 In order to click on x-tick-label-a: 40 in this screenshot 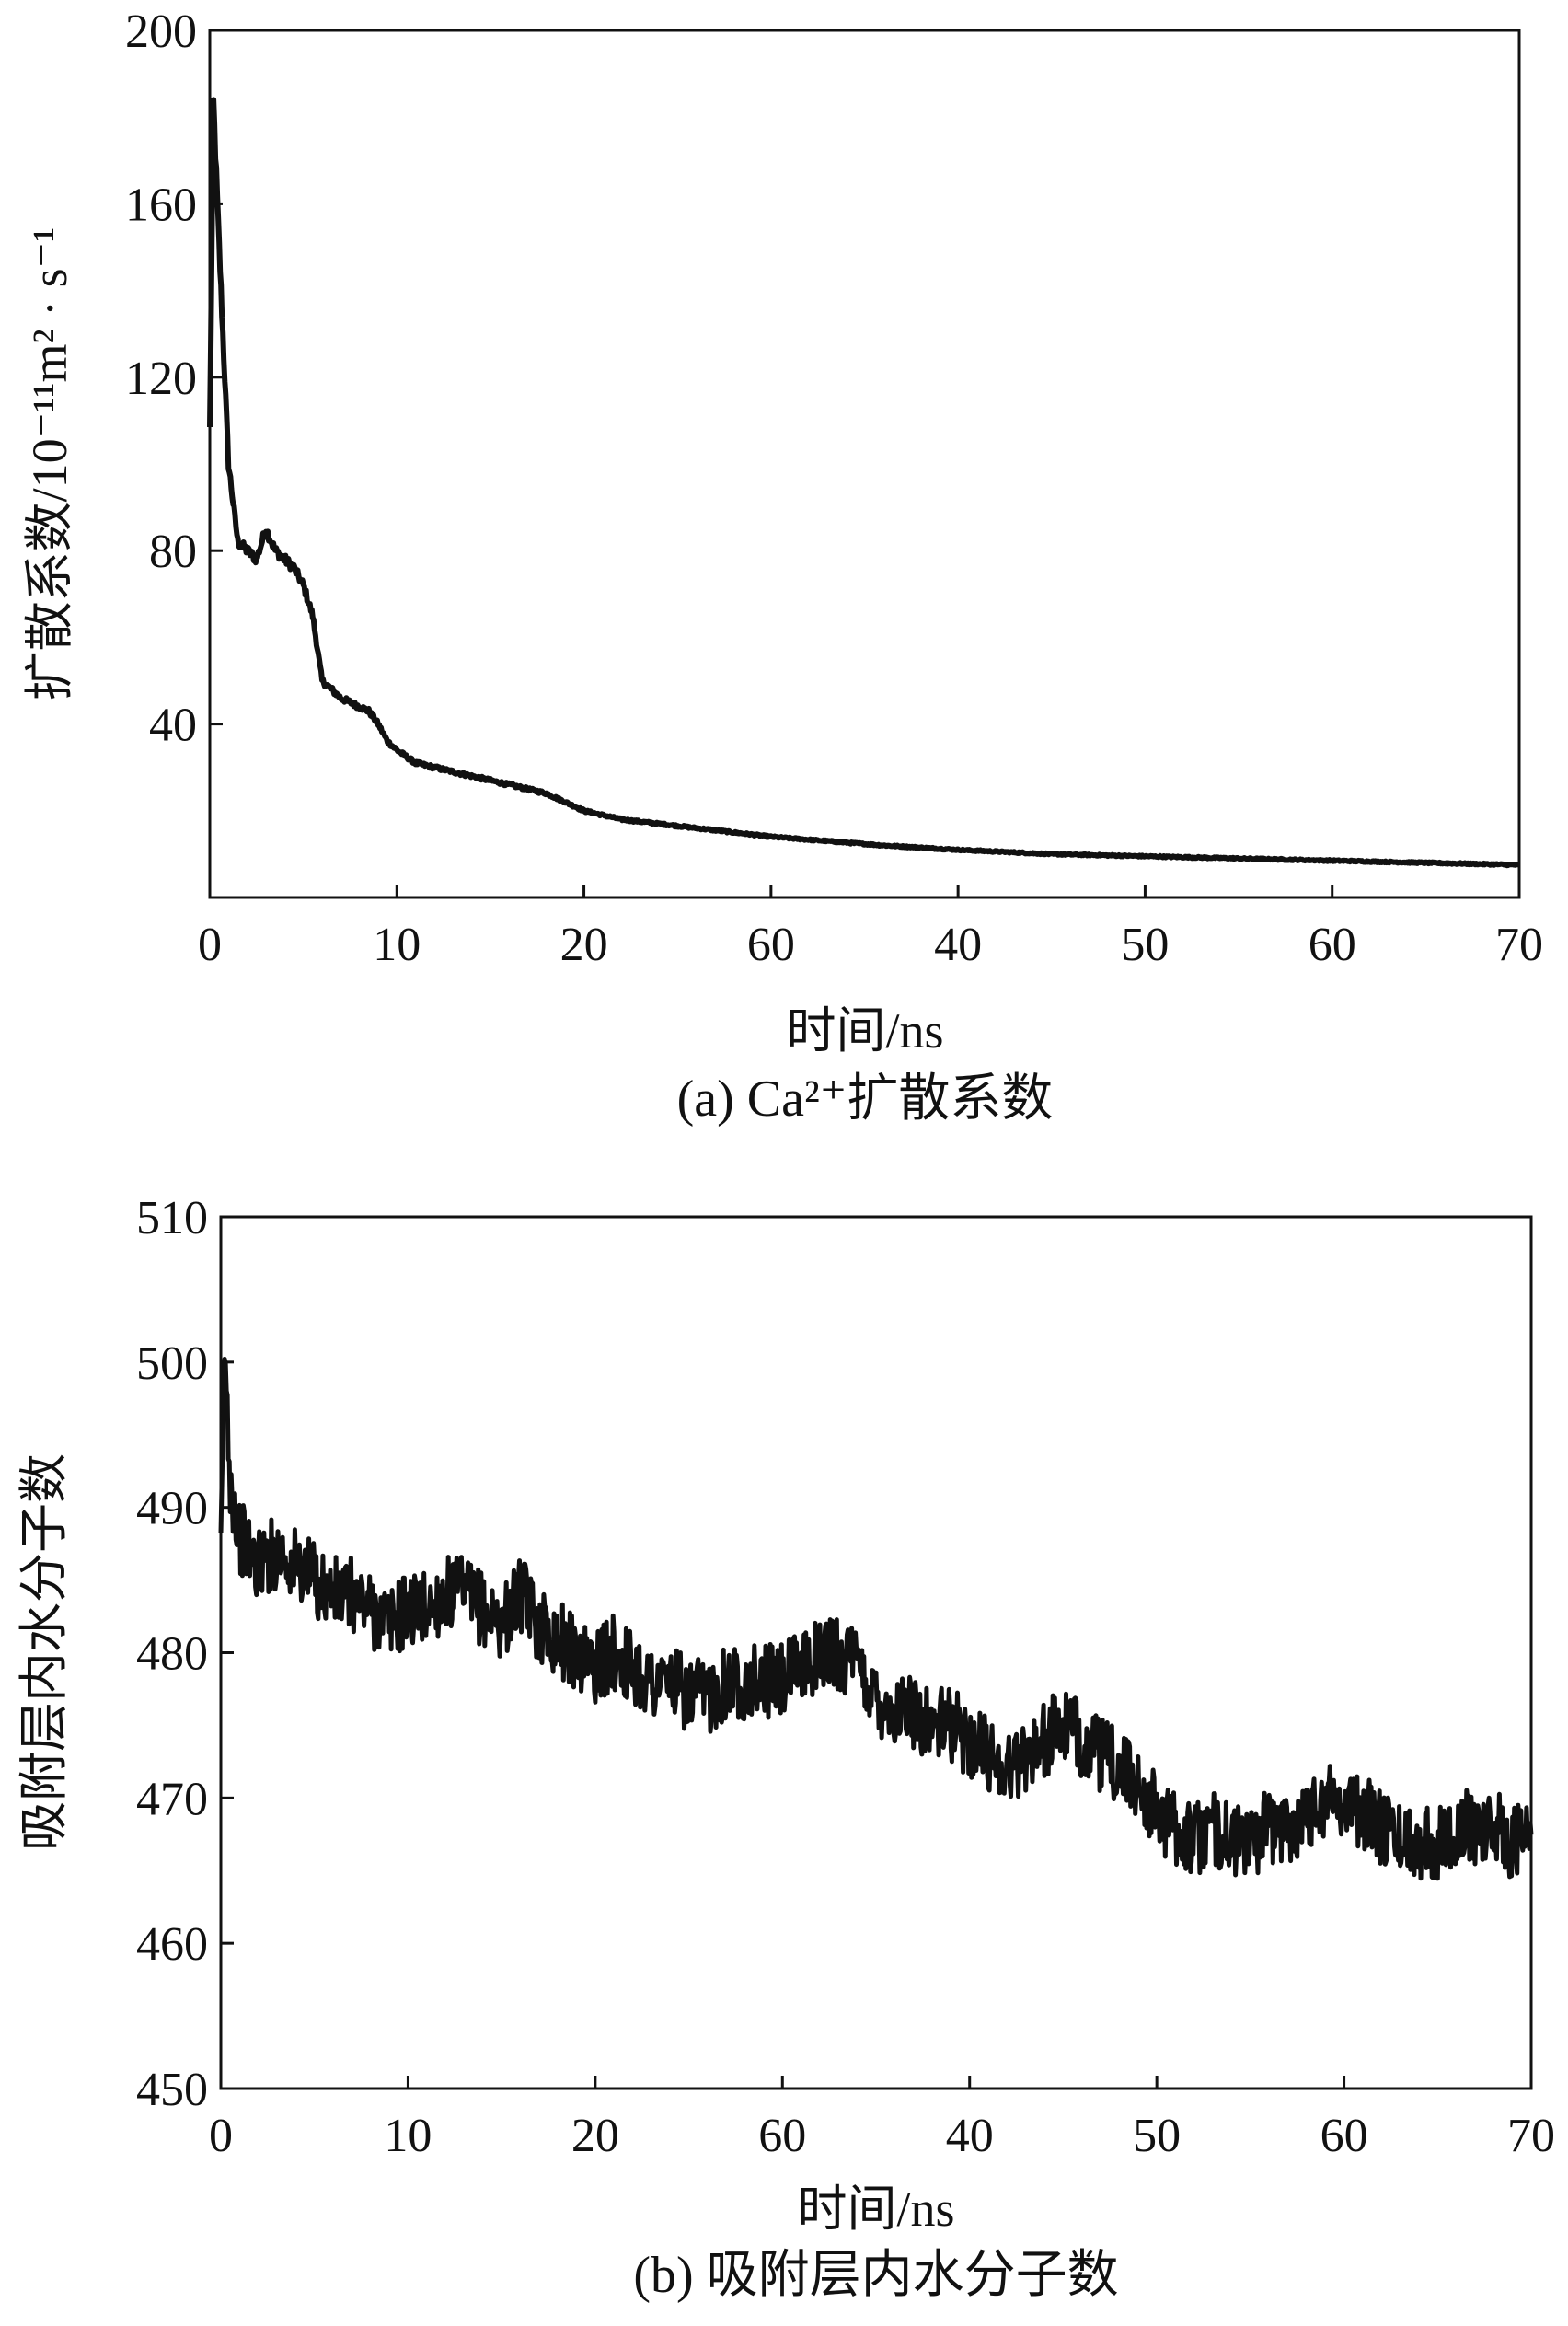, I will do `click(958, 945)`.